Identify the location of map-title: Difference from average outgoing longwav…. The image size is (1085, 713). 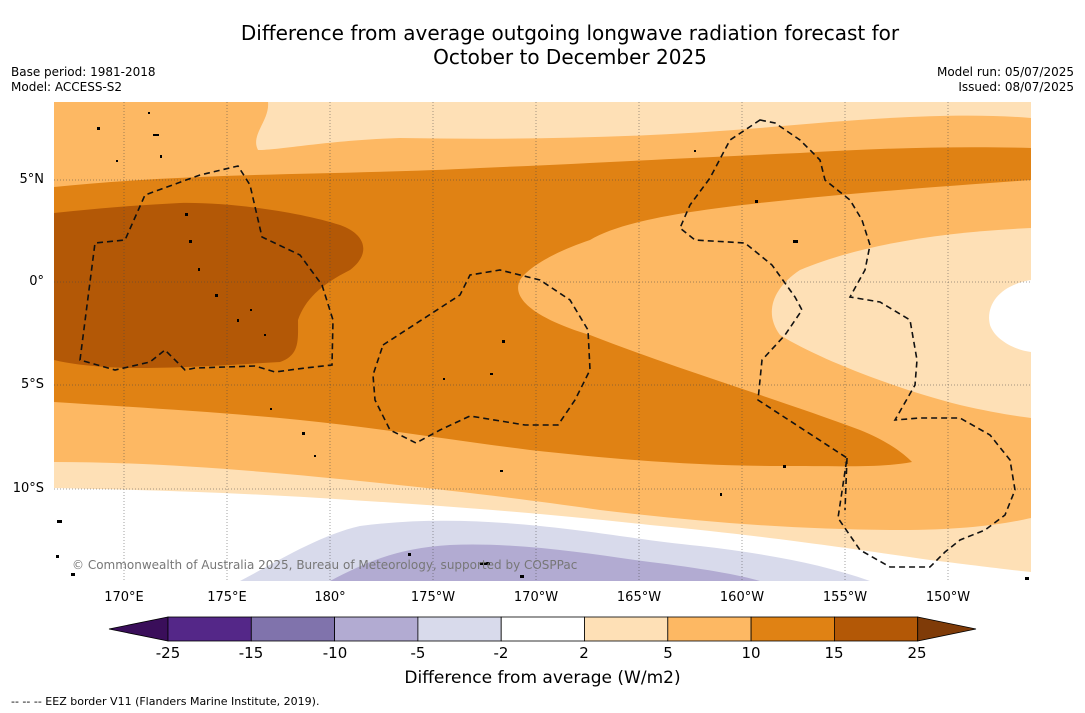
(542, 45).